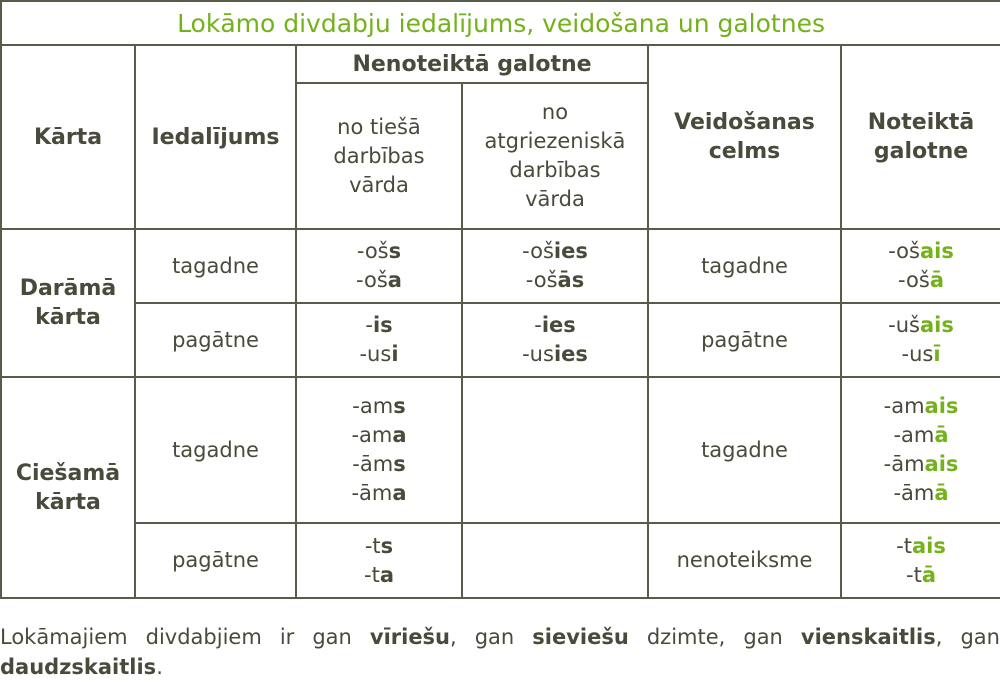 This screenshot has height=682, width=1000. I want to click on noteikta-cell: -tais -tā, so click(919, 560).